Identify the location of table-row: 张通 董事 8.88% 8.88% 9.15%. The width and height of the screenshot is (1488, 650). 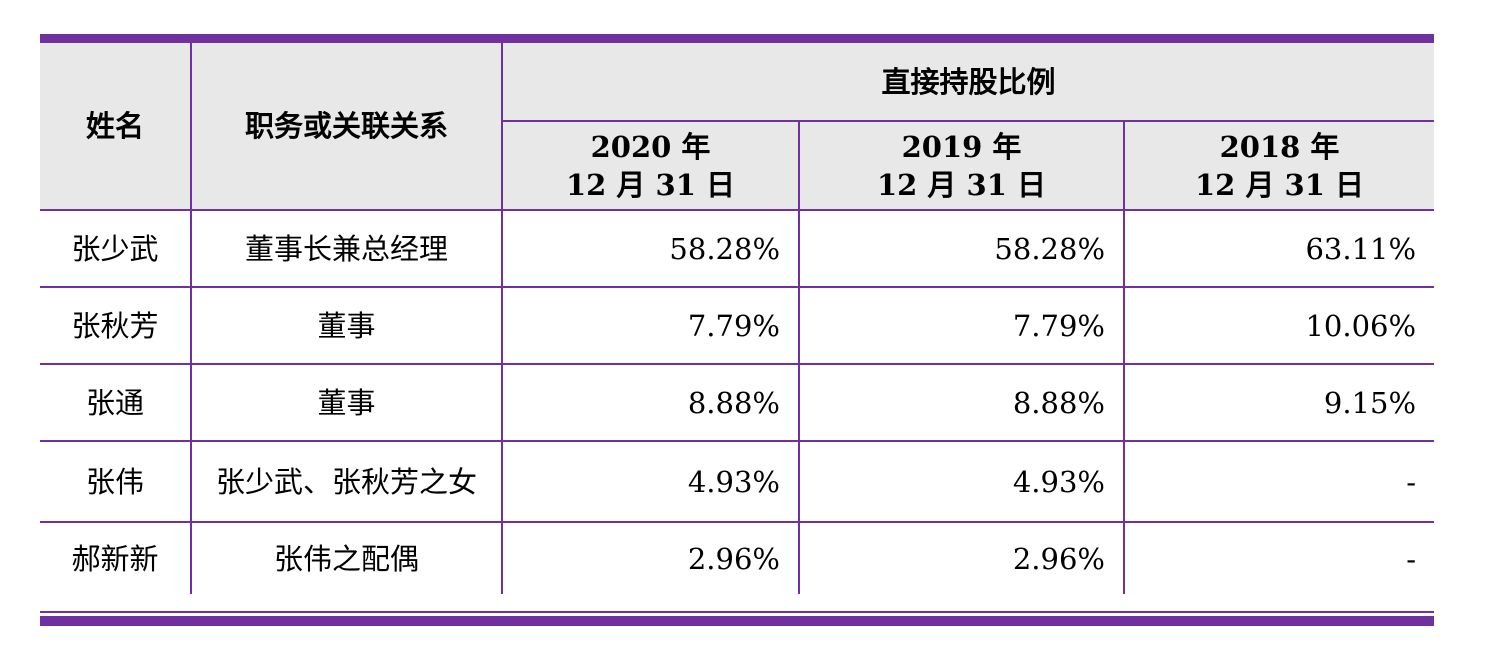
(737, 402).